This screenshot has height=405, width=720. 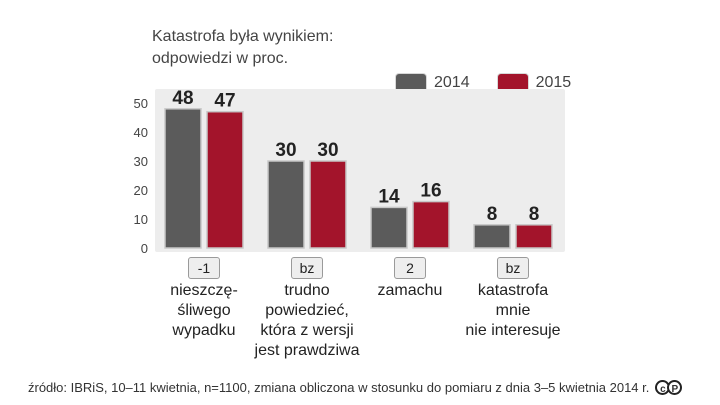 I want to click on category-label-line: nieszczę-, so click(x=204, y=290).